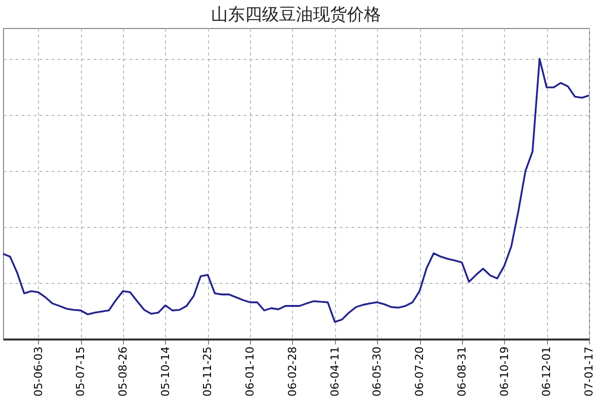 The width and height of the screenshot is (600, 400). Describe the element at coordinates (547, 371) in the screenshot. I see `x-tick-label: 06-12-01` at that location.